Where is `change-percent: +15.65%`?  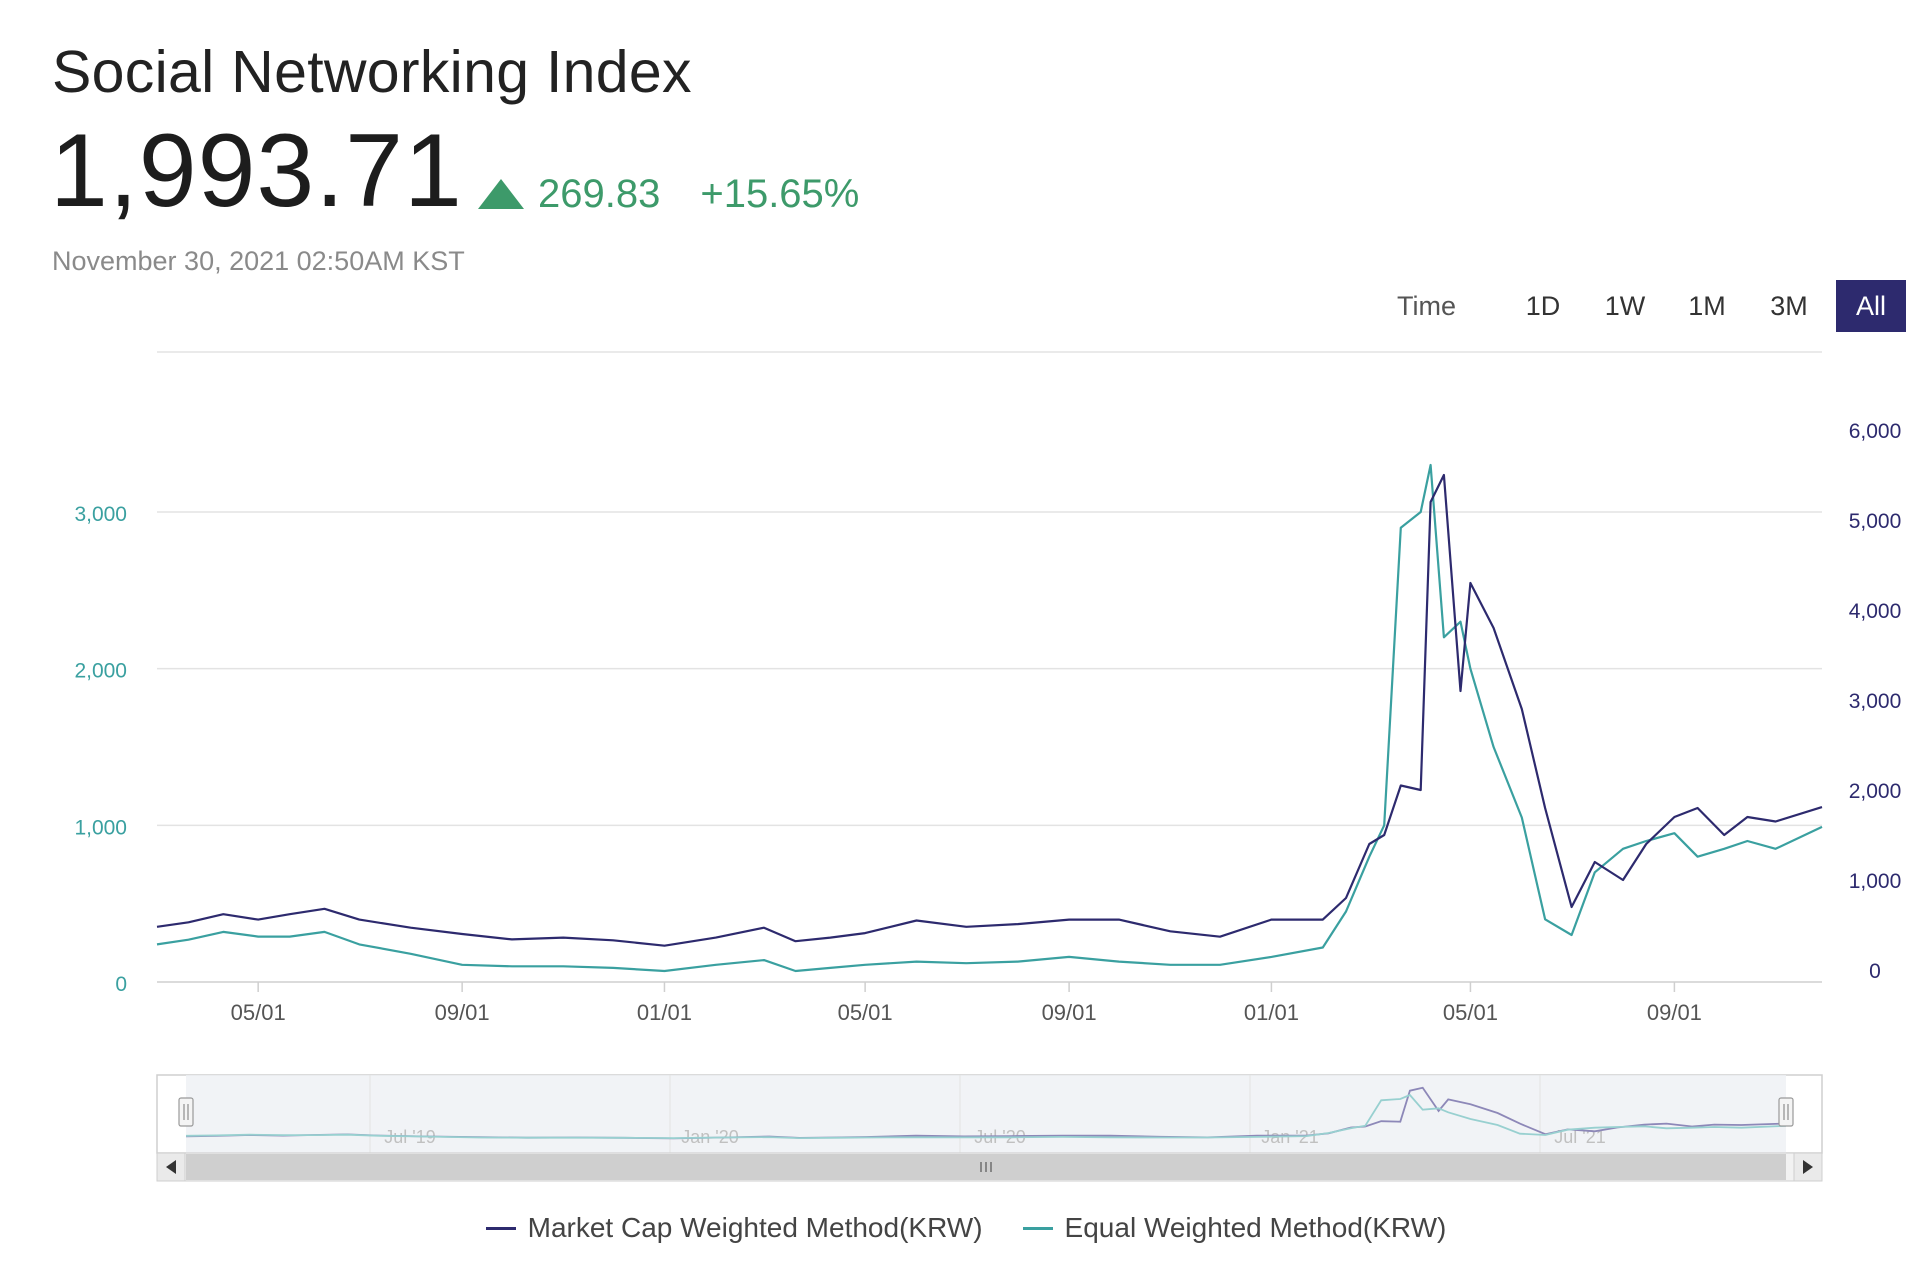 change-percent: +15.65% is located at coordinates (780, 193).